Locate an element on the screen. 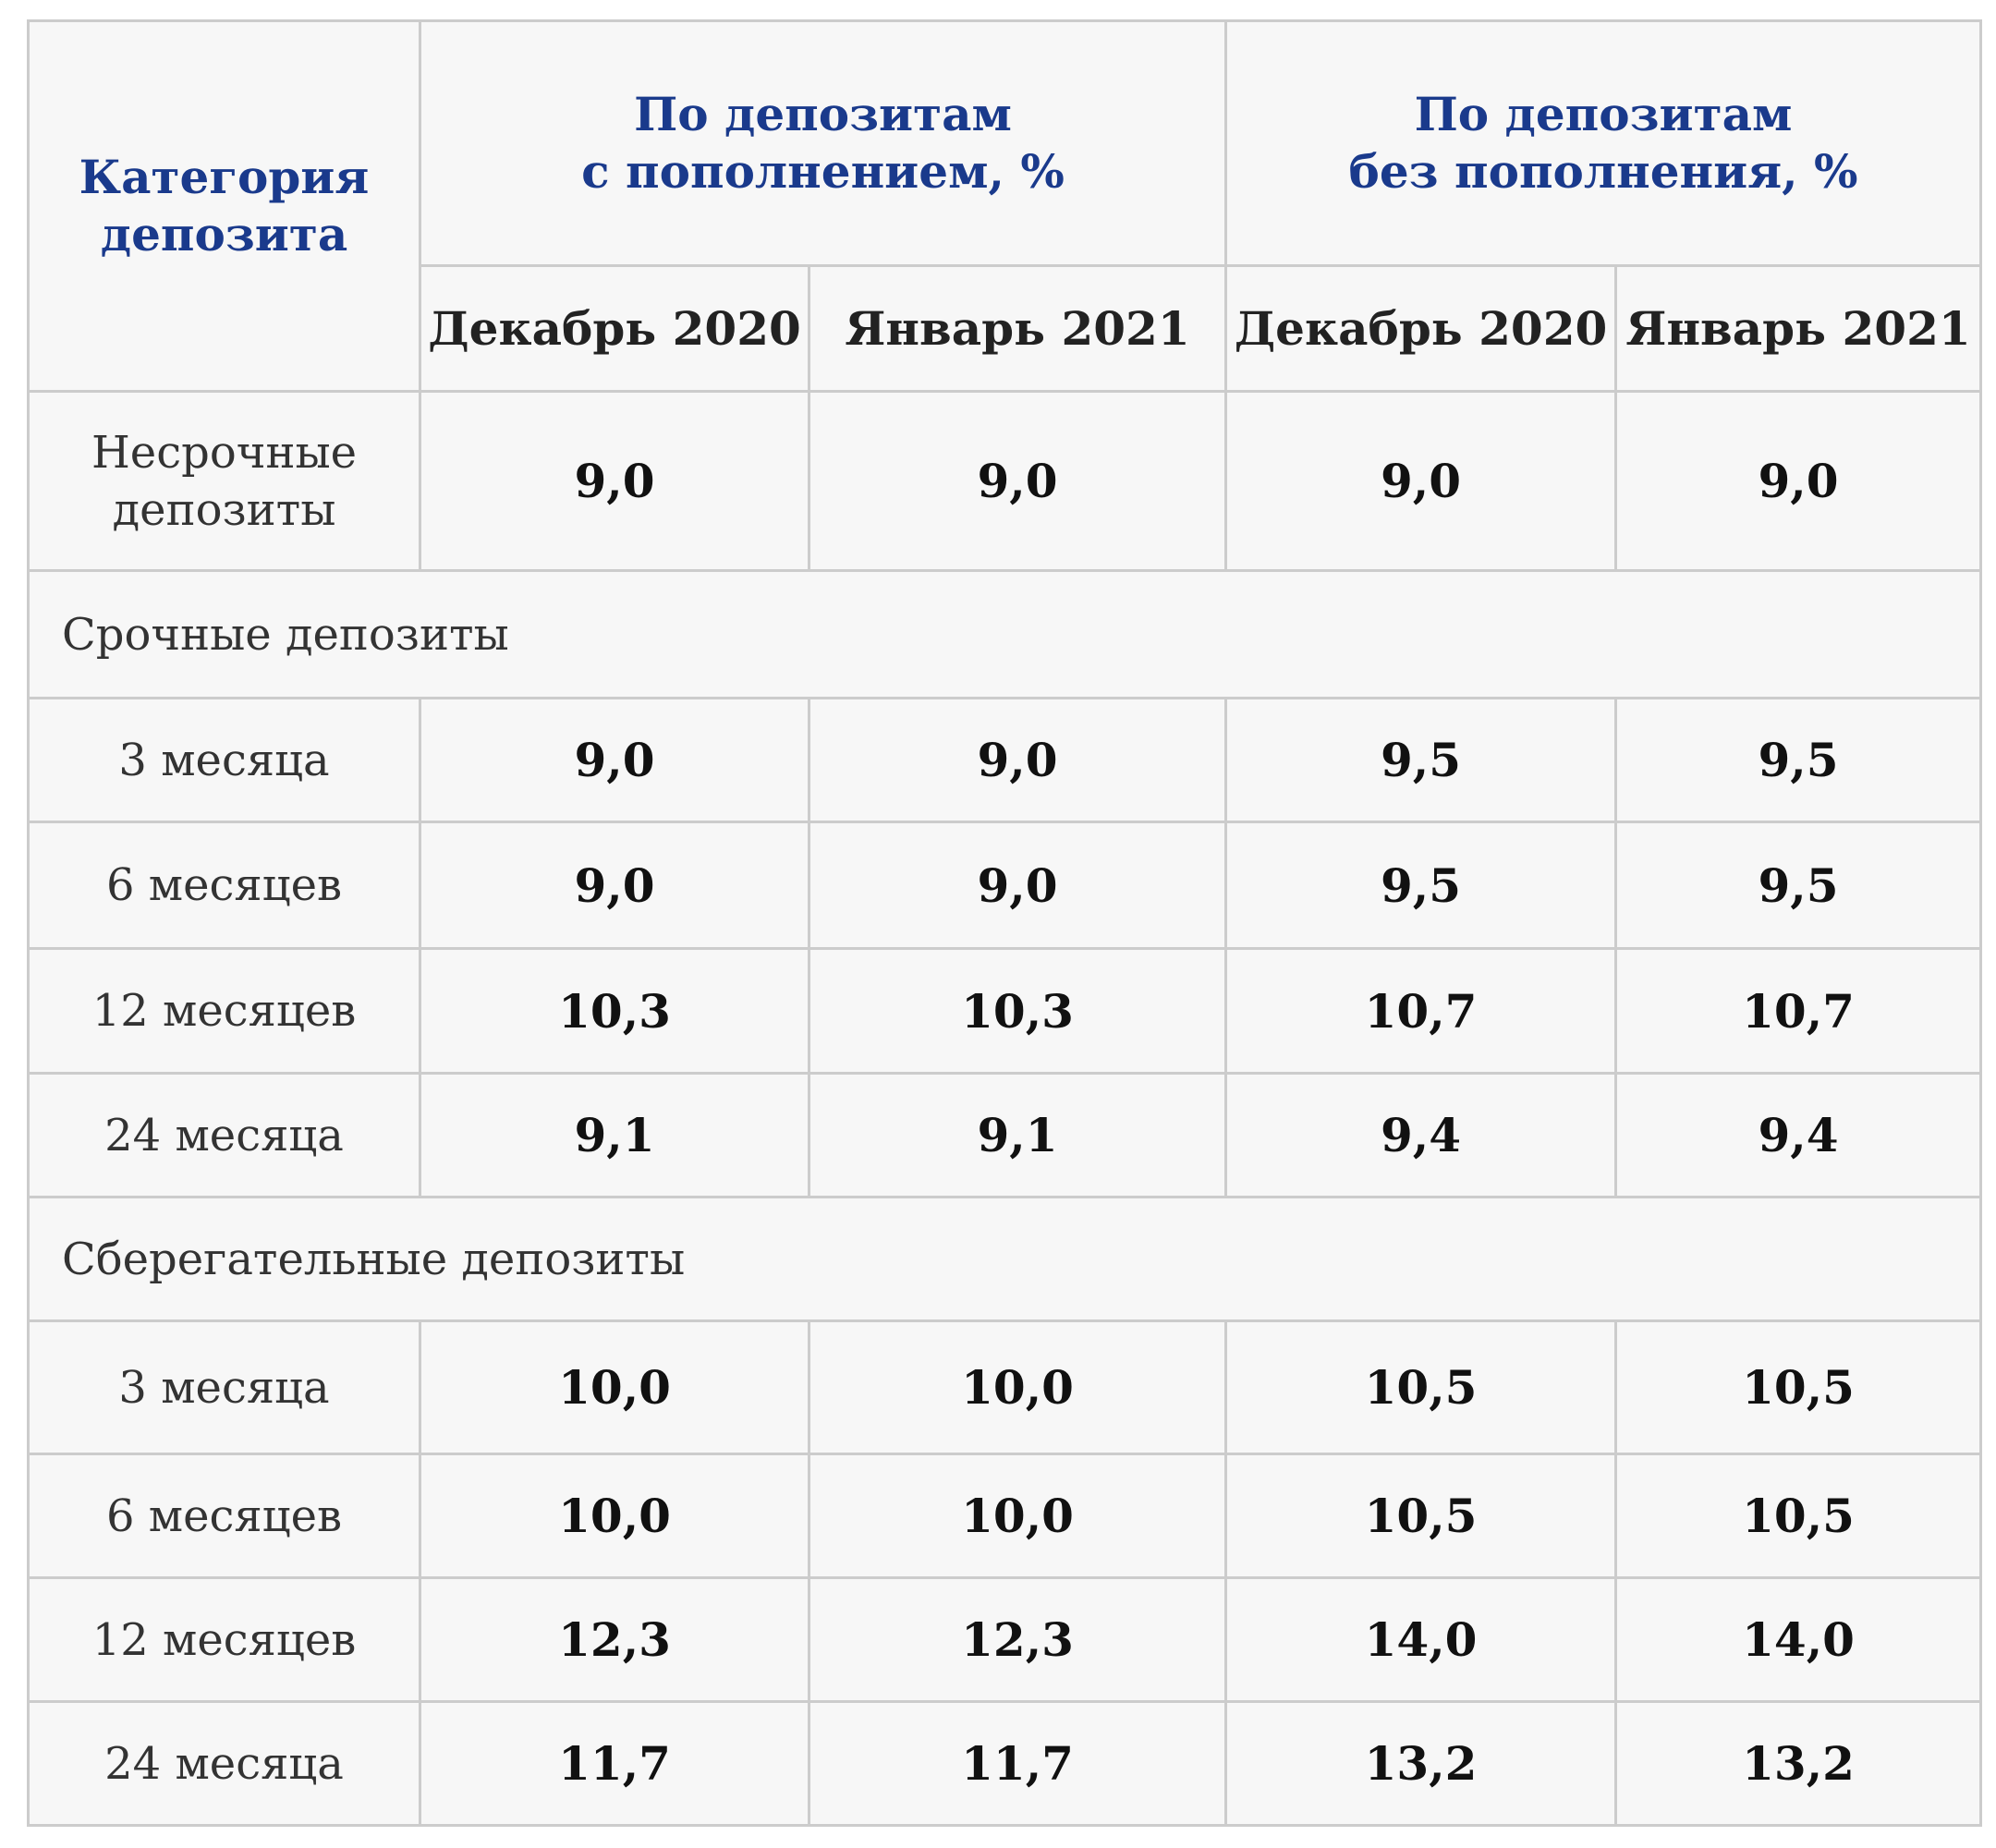 This screenshot has height=1848, width=1996. section-row: Срочные депозиты is located at coordinates (1004, 634).